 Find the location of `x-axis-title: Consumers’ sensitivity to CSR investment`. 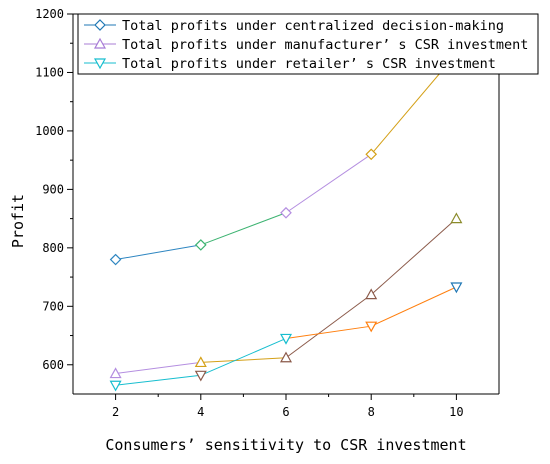

x-axis-title: Consumers’ sensitivity to CSR investment is located at coordinates (285, 445).